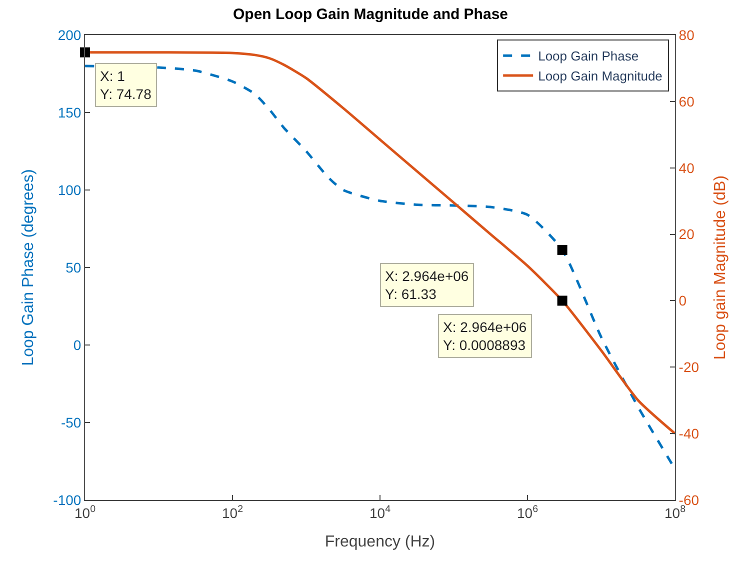  Describe the element at coordinates (77, 344) in the screenshot. I see `y-tick-label: 0` at that location.